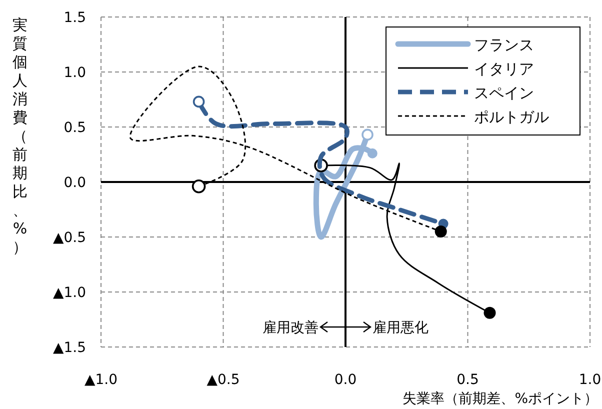 The image size is (602, 409). I want to click on x-tick-label: ▲0.5, so click(223, 380).